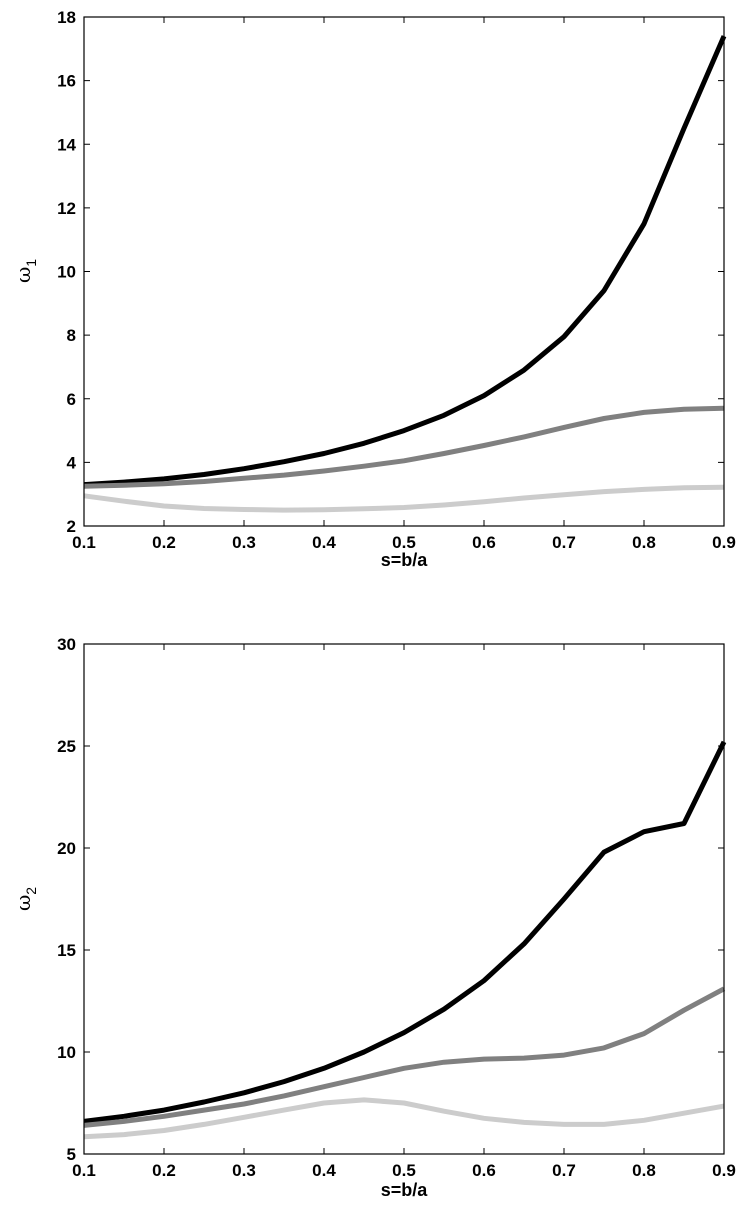 Image resolution: width=744 pixels, height=1211 pixels. Describe the element at coordinates (66, 208) in the screenshot. I see `y-tick-label: 12` at that location.